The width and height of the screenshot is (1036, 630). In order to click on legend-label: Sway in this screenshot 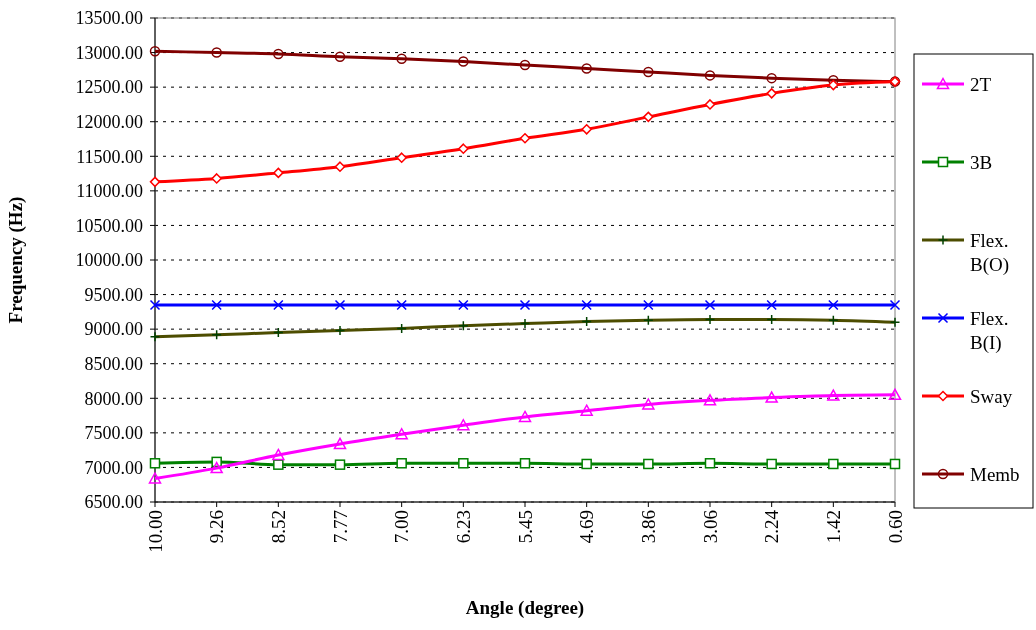, I will do `click(991, 396)`.